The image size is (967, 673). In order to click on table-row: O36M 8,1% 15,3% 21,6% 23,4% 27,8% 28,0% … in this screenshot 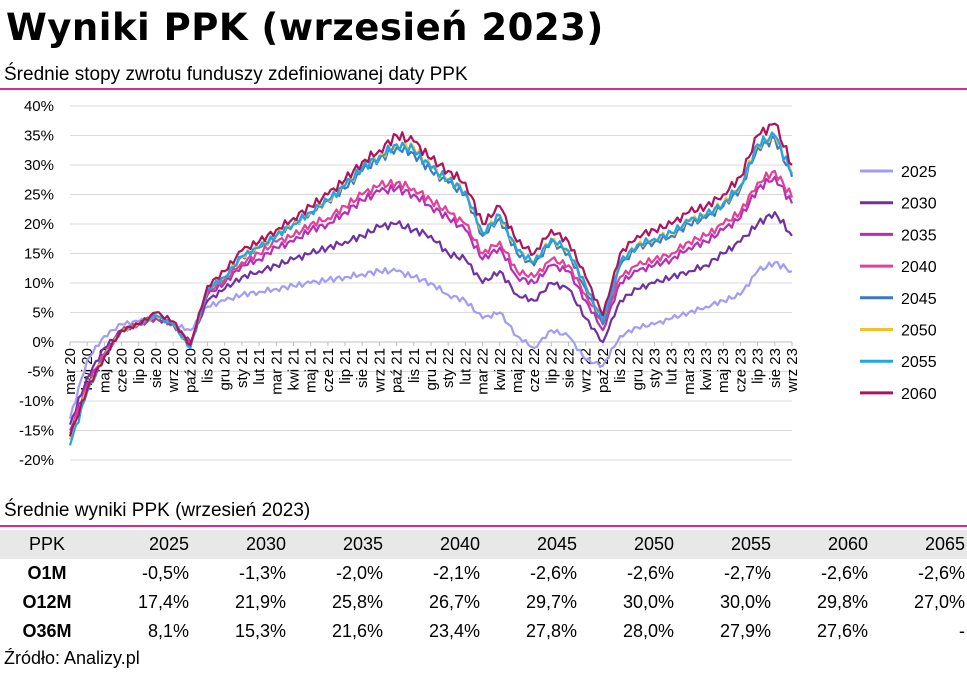, I will do `click(483, 631)`.